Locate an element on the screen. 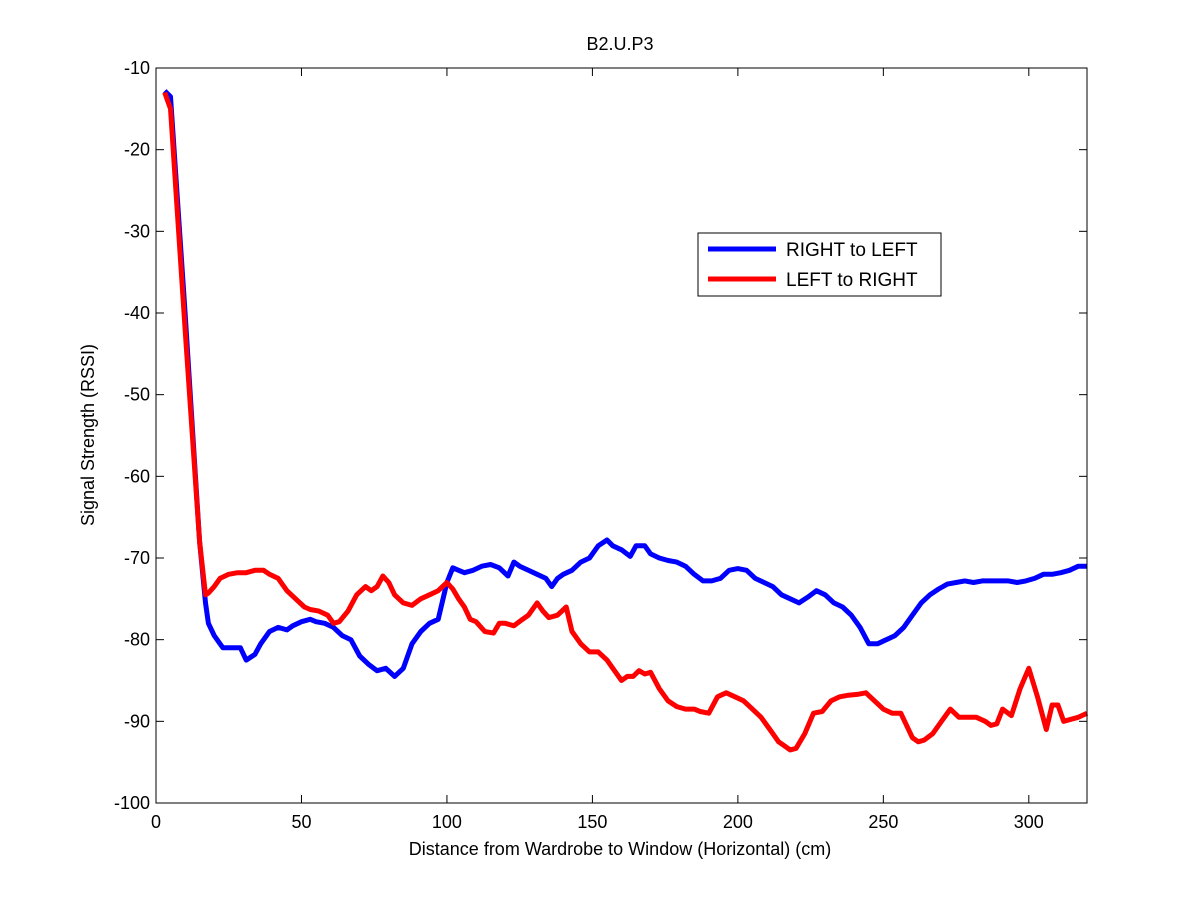 This screenshot has height=906, width=1201. legend-box is located at coordinates (819, 264).